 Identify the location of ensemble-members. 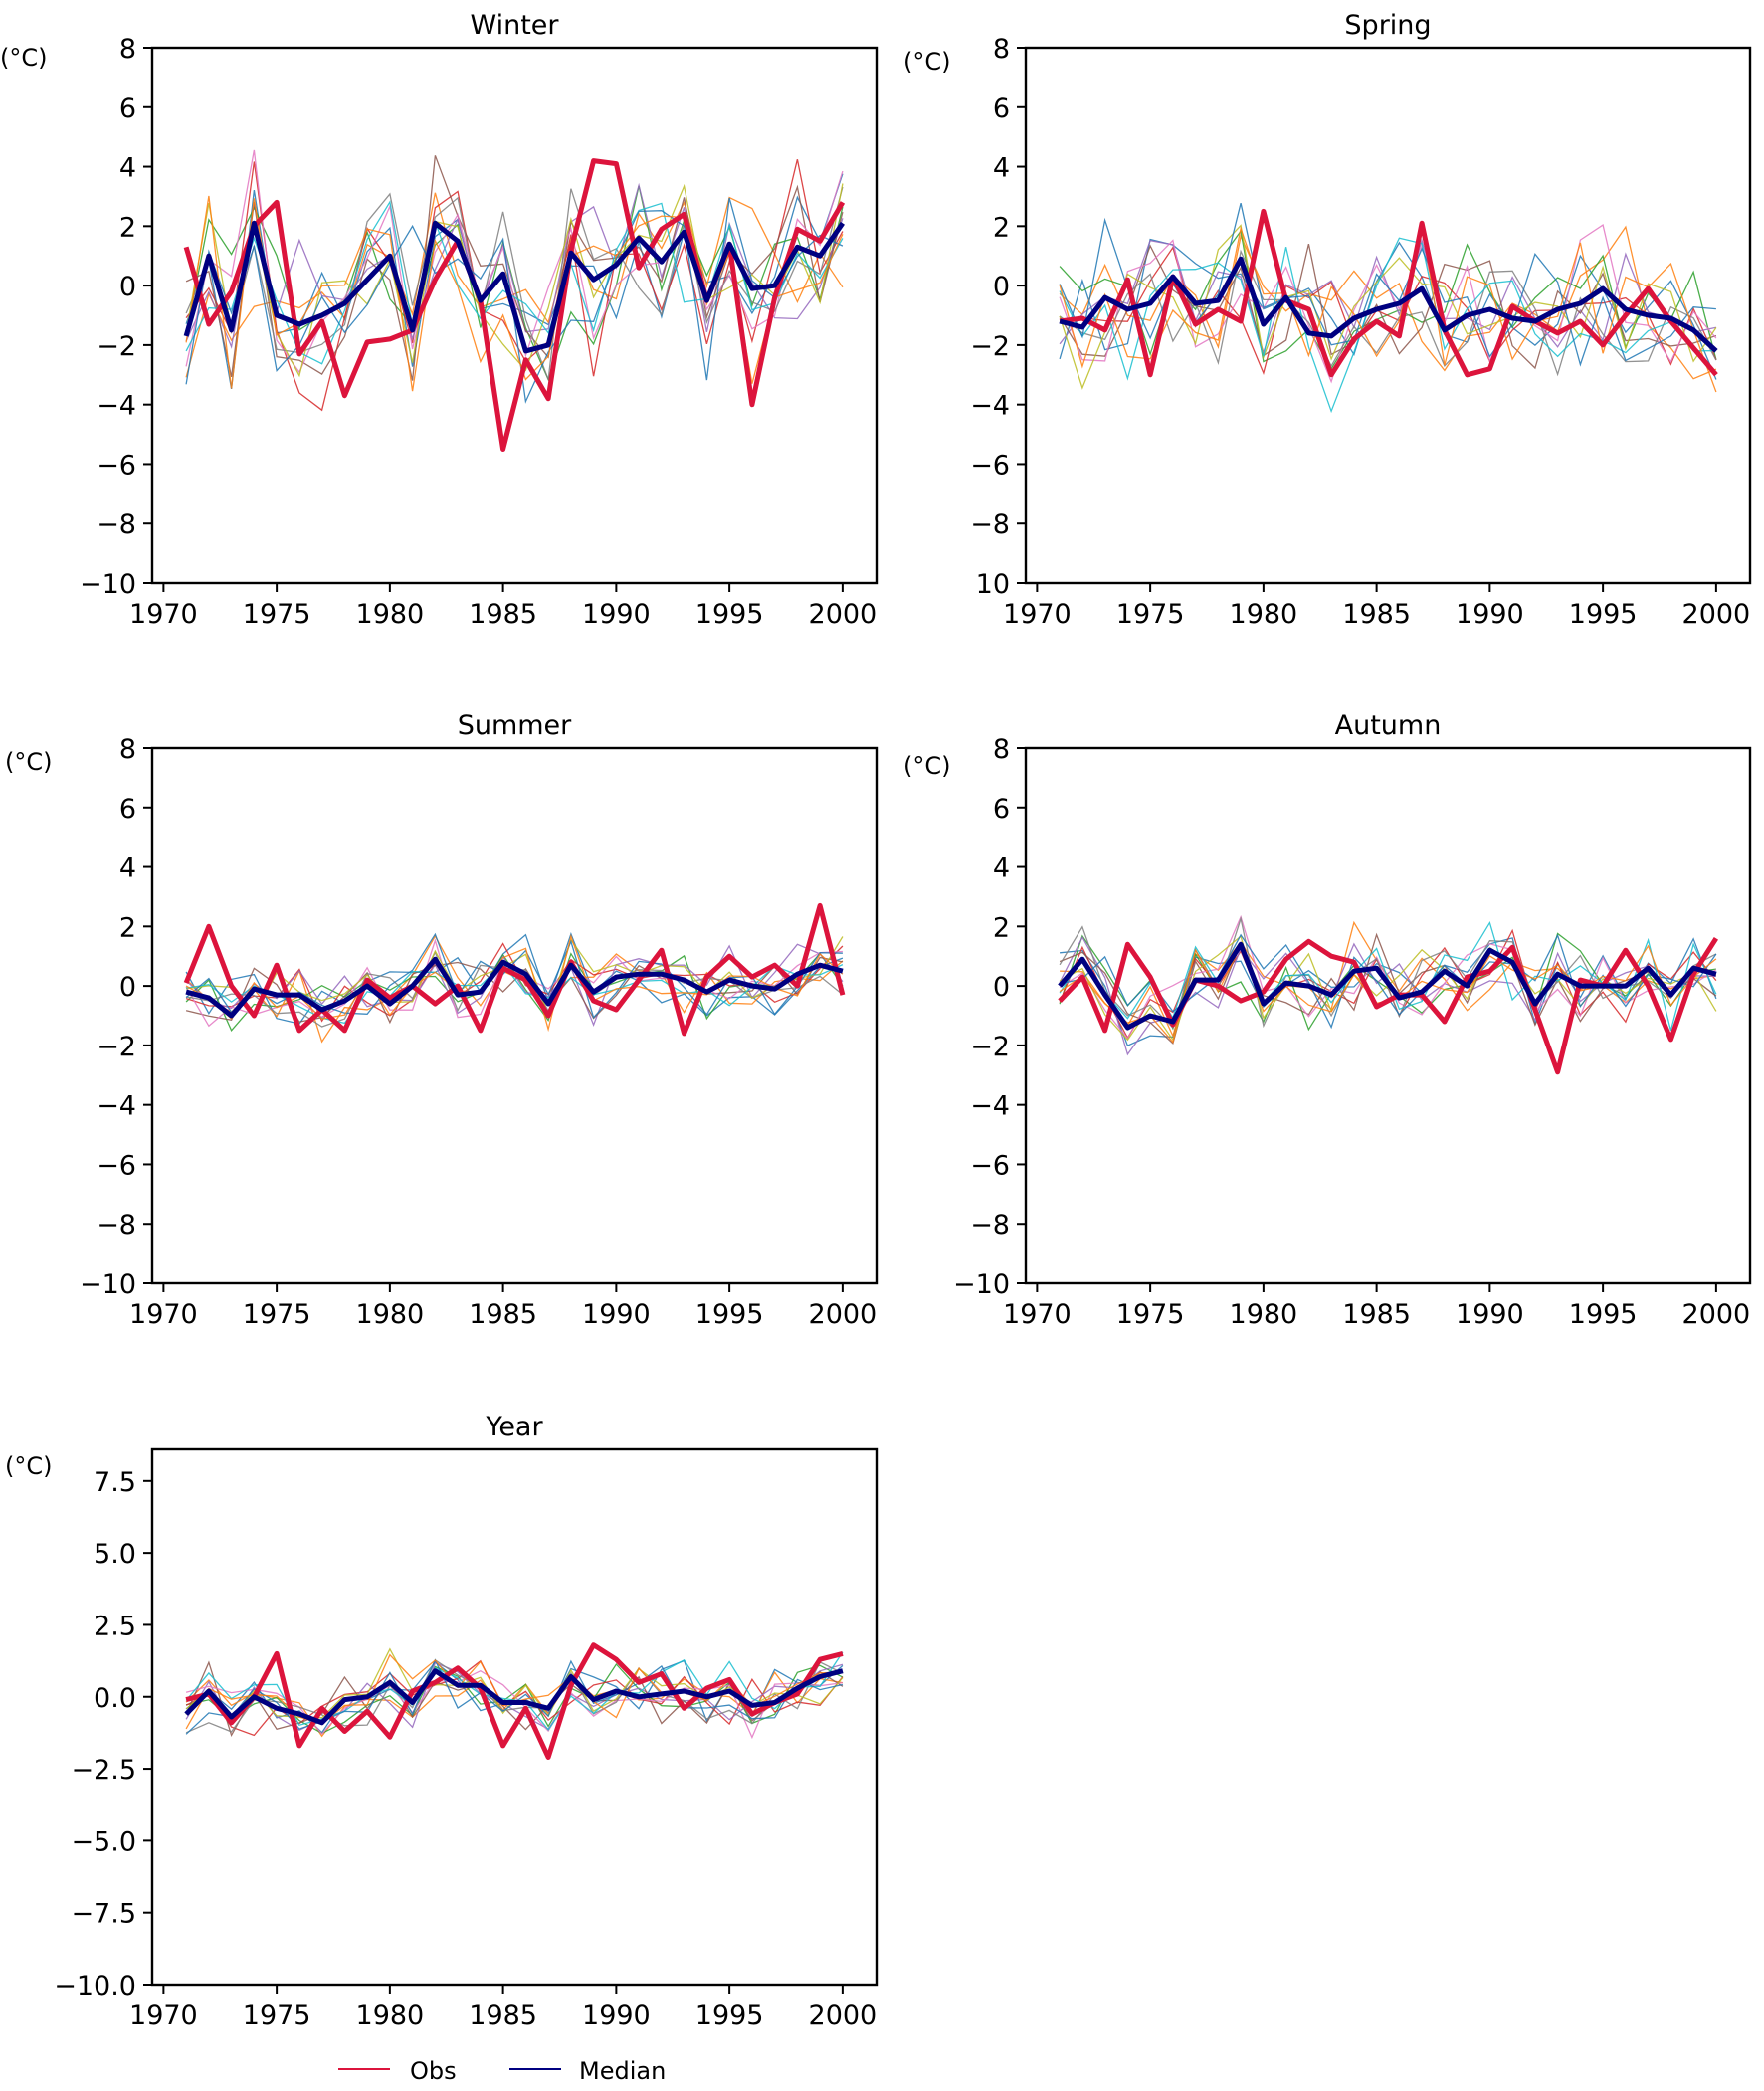
(514, 280).